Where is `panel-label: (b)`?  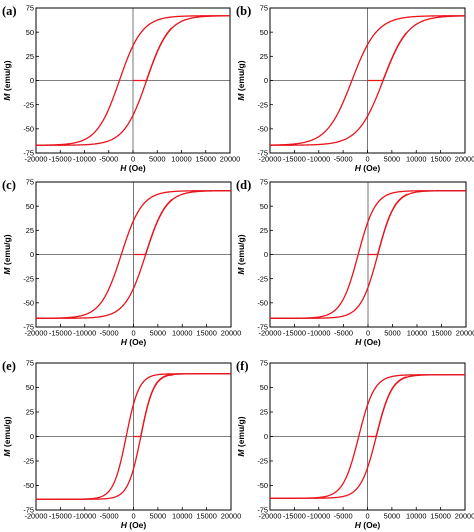
panel-label: (b) is located at coordinates (243, 11).